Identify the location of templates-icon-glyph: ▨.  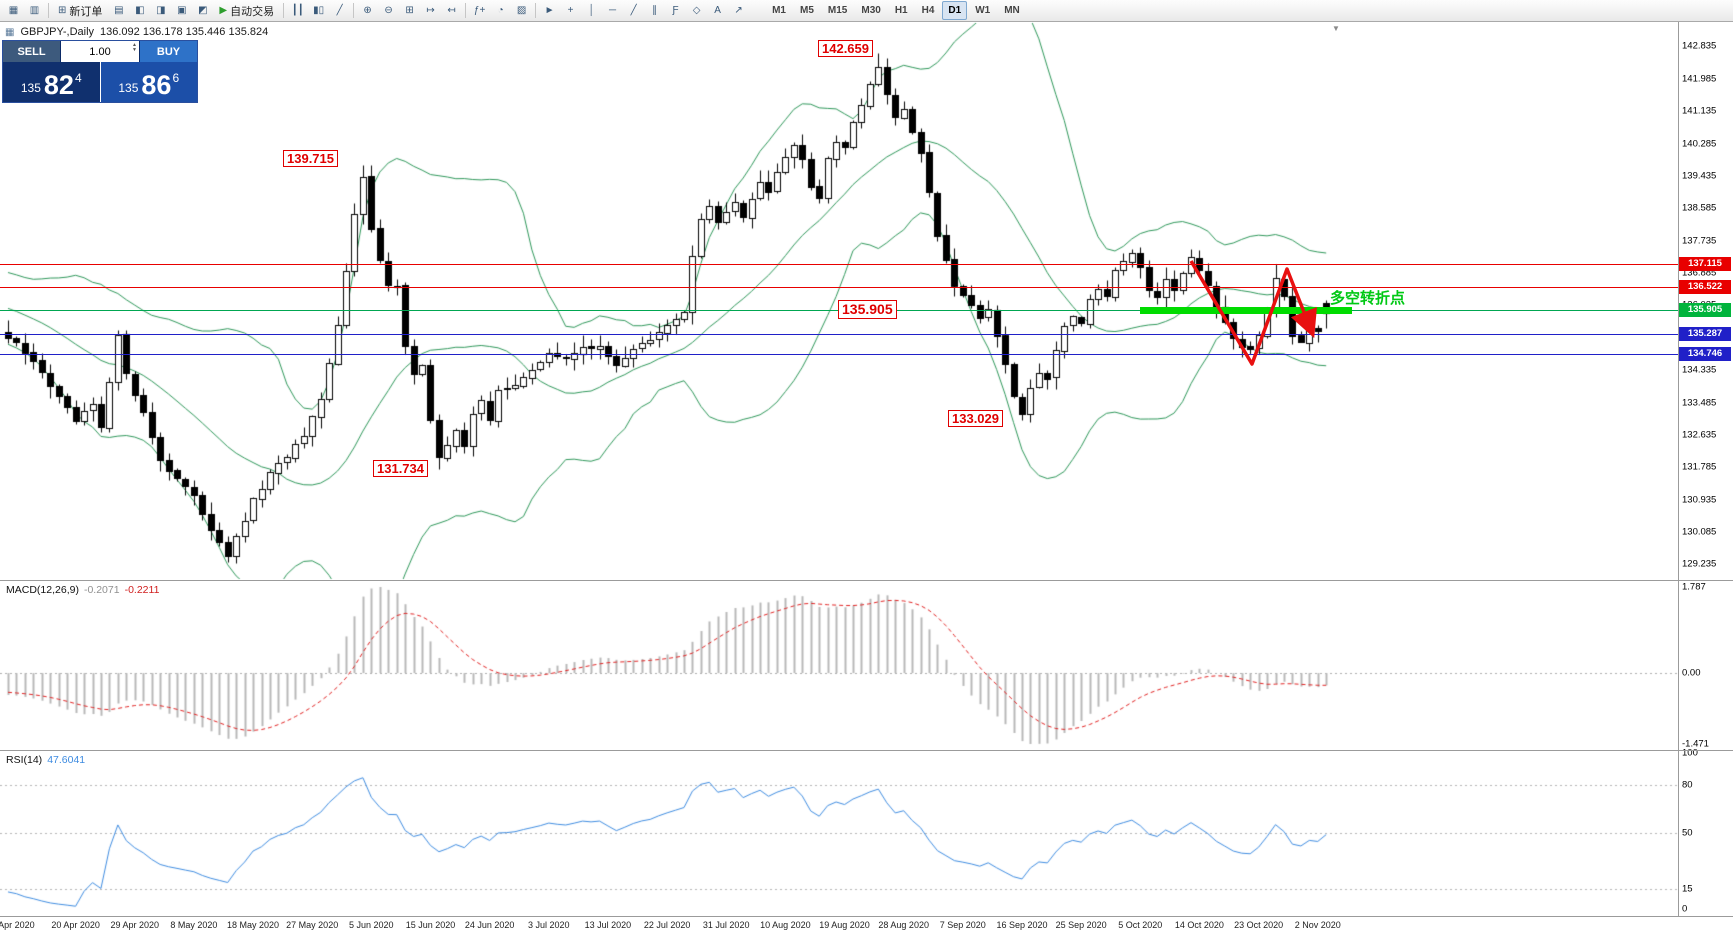
(521, 10).